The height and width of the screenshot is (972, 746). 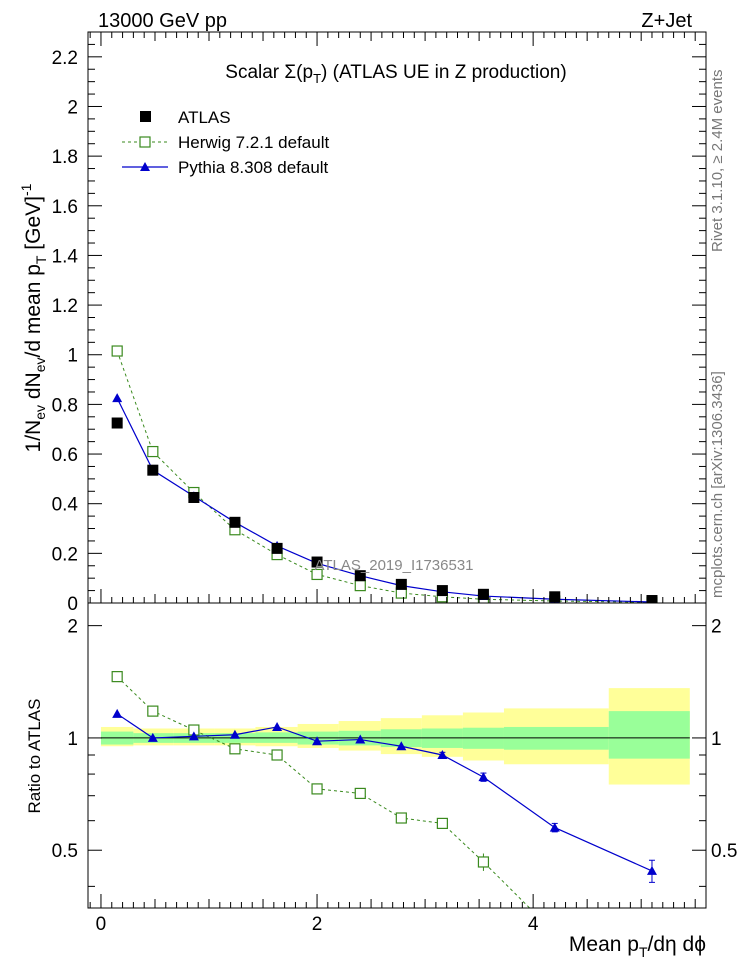 I want to click on x-tick-label: 2, so click(x=317, y=924).